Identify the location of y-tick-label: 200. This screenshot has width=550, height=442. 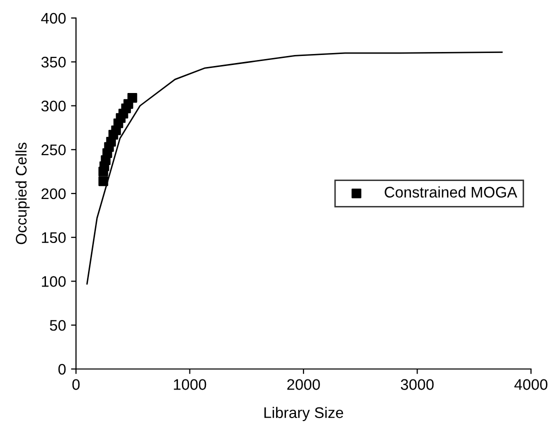
(54, 194).